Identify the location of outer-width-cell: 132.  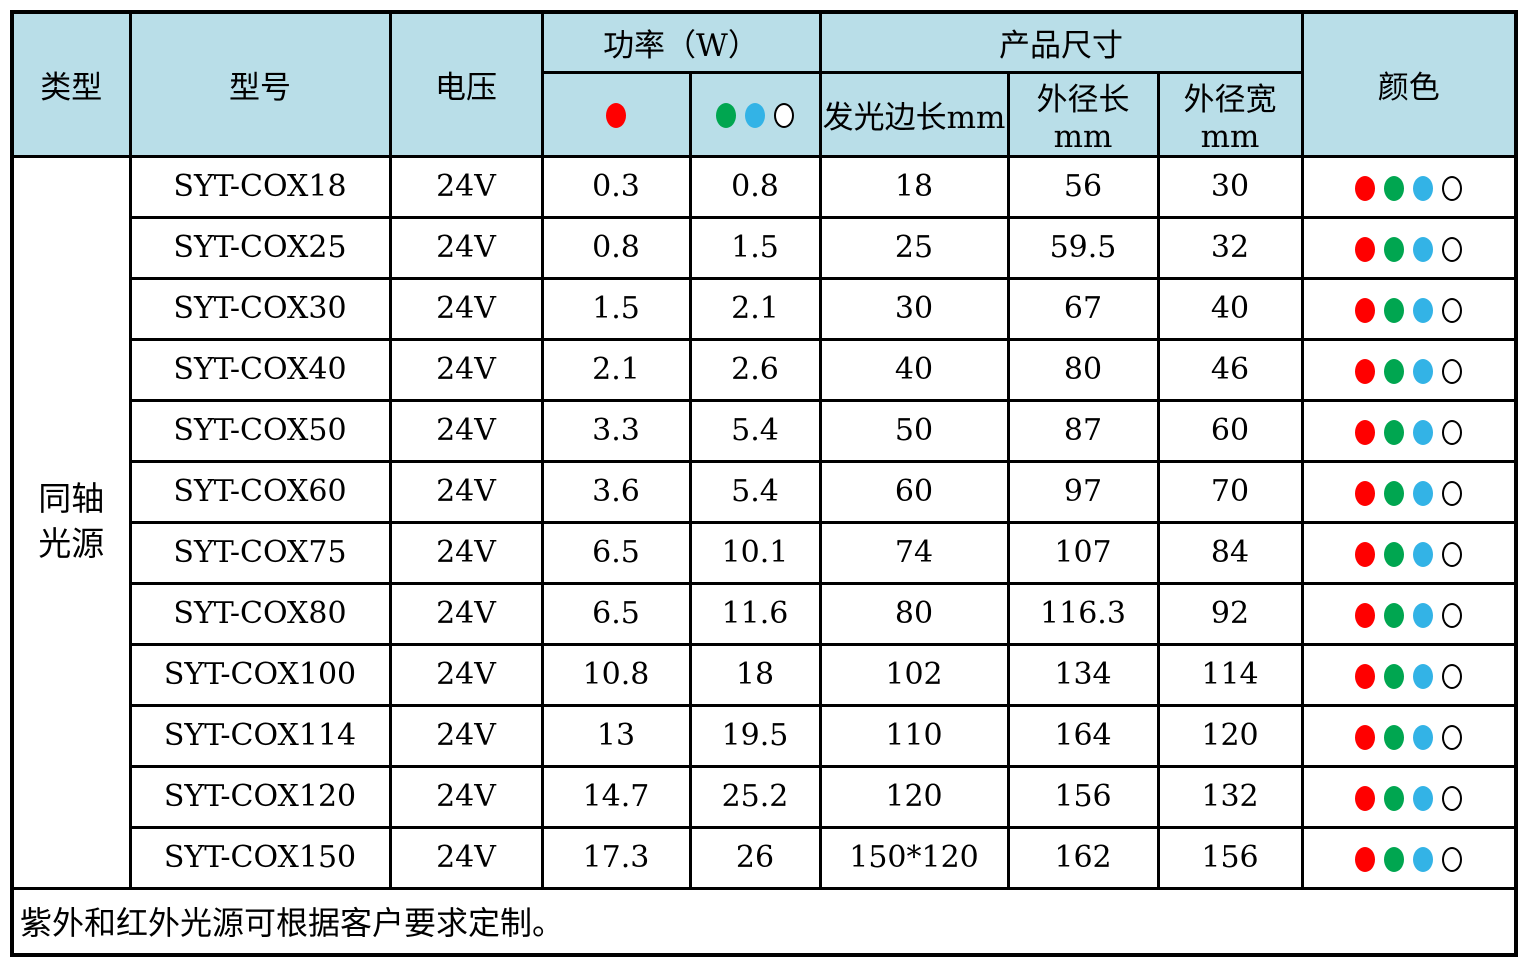
(1230, 796).